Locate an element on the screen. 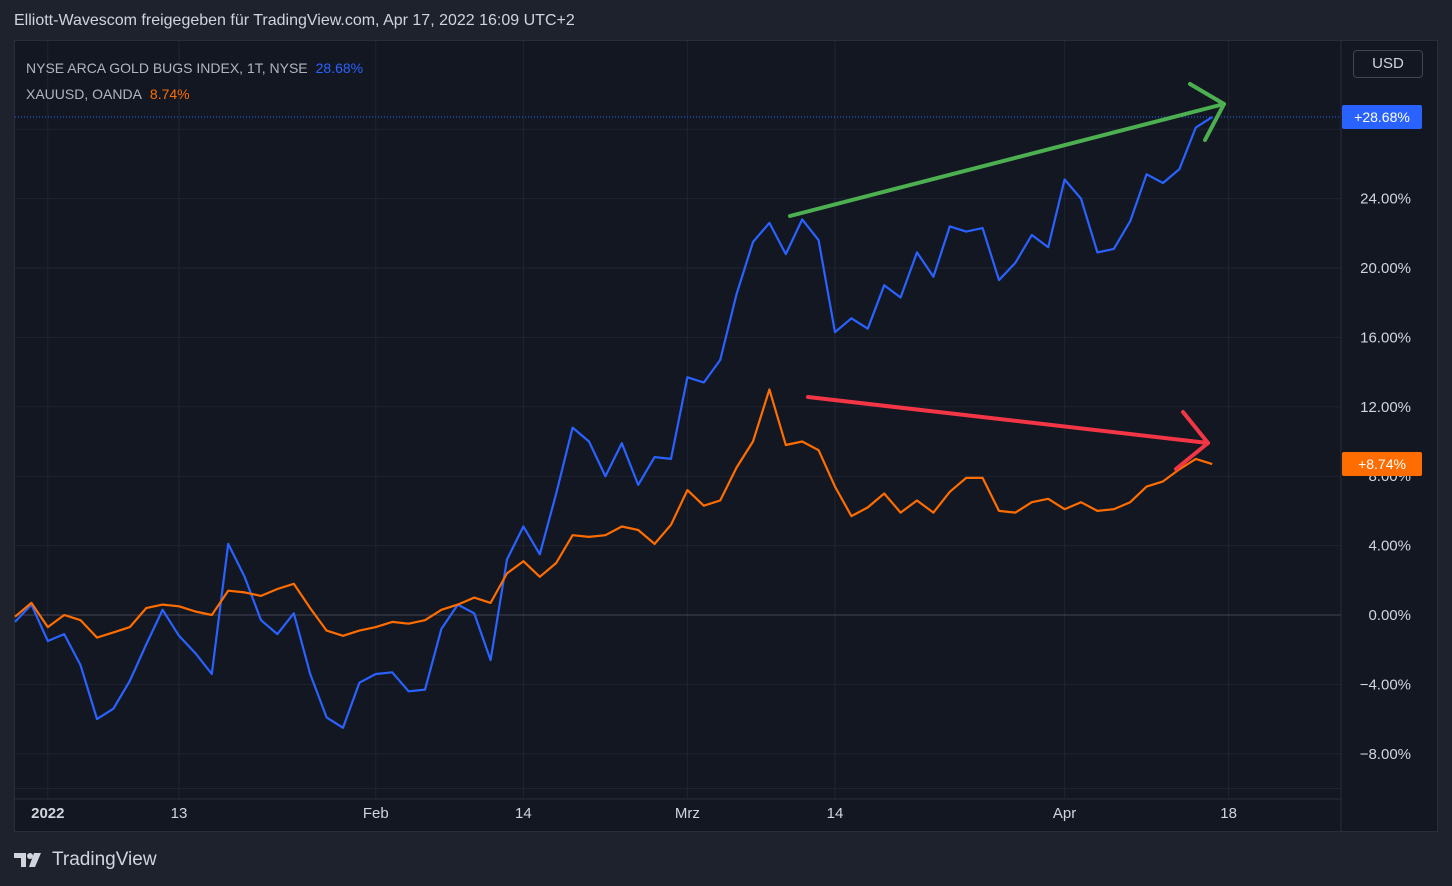 The image size is (1452, 886). currency-button: USD is located at coordinates (1388, 64).